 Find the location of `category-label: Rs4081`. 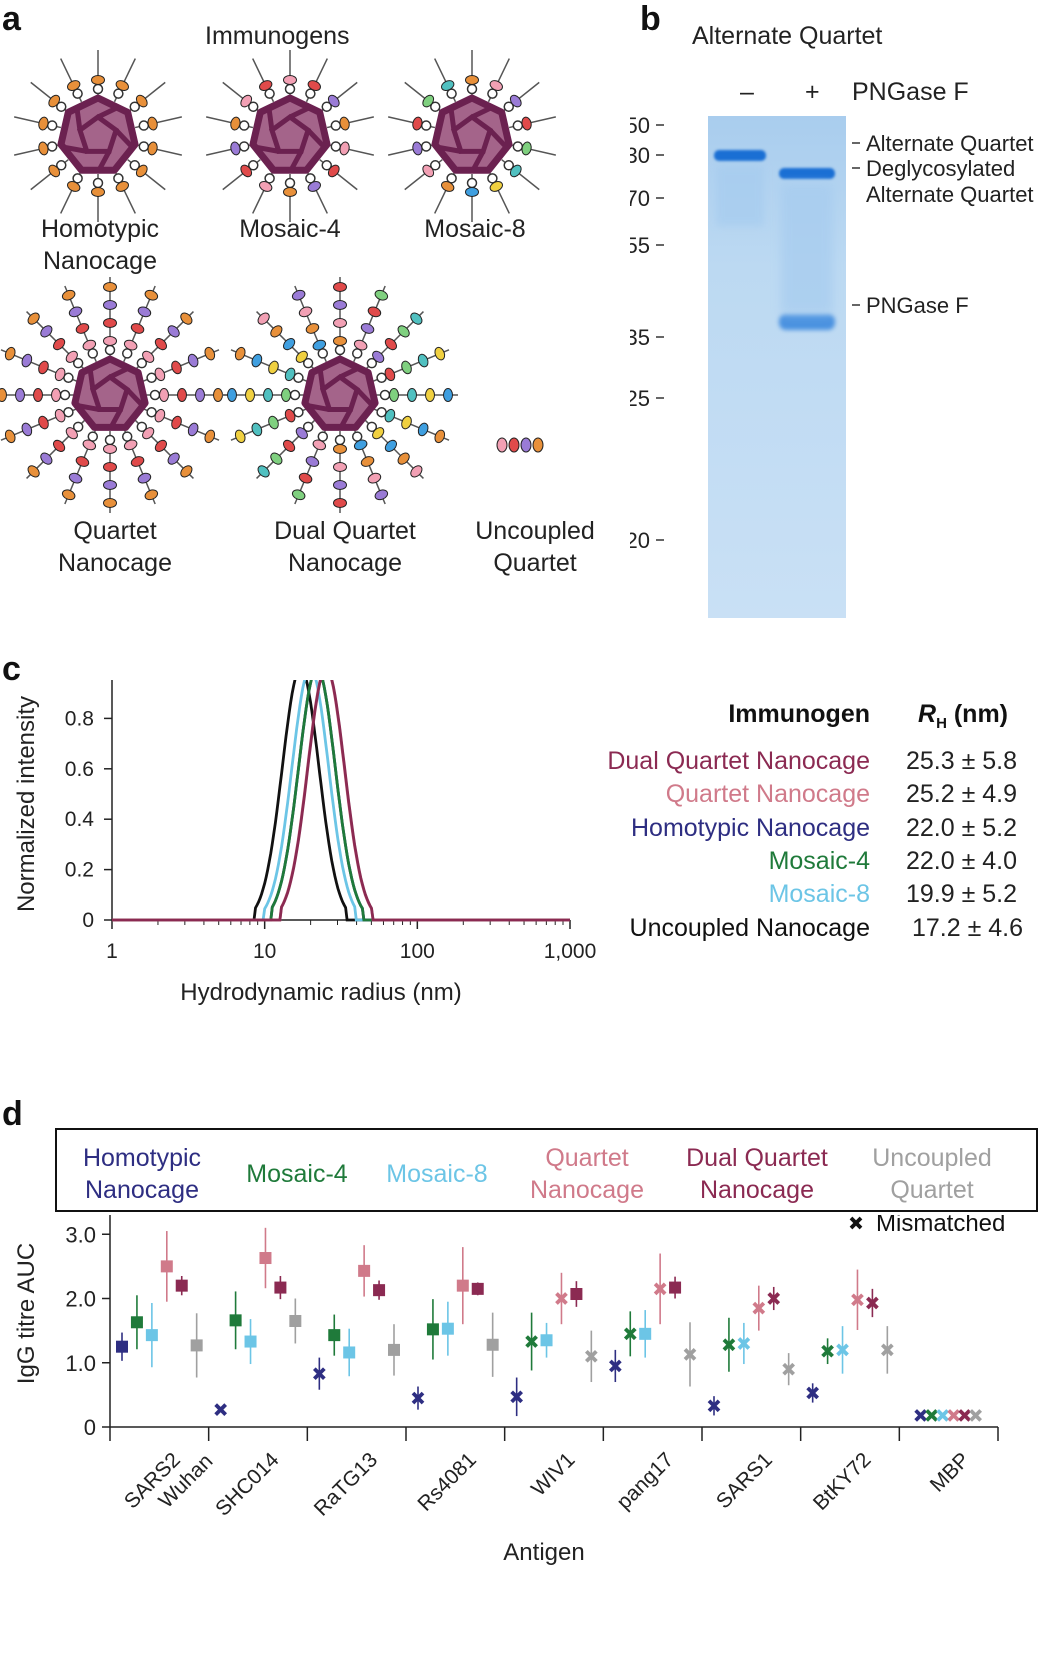

category-label: Rs4081 is located at coordinates (446, 1481).